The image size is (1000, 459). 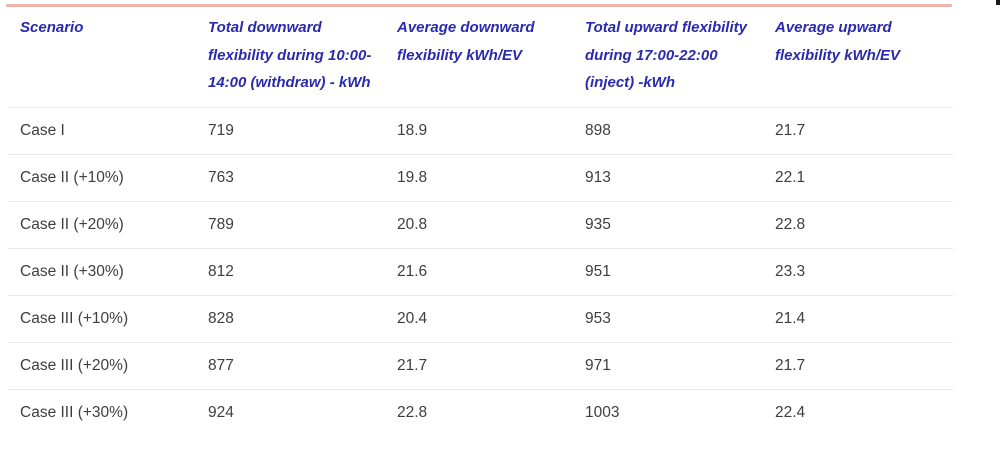 I want to click on table-row: Case II (+20%) 789 20.8 935 22.8, so click(x=480, y=225).